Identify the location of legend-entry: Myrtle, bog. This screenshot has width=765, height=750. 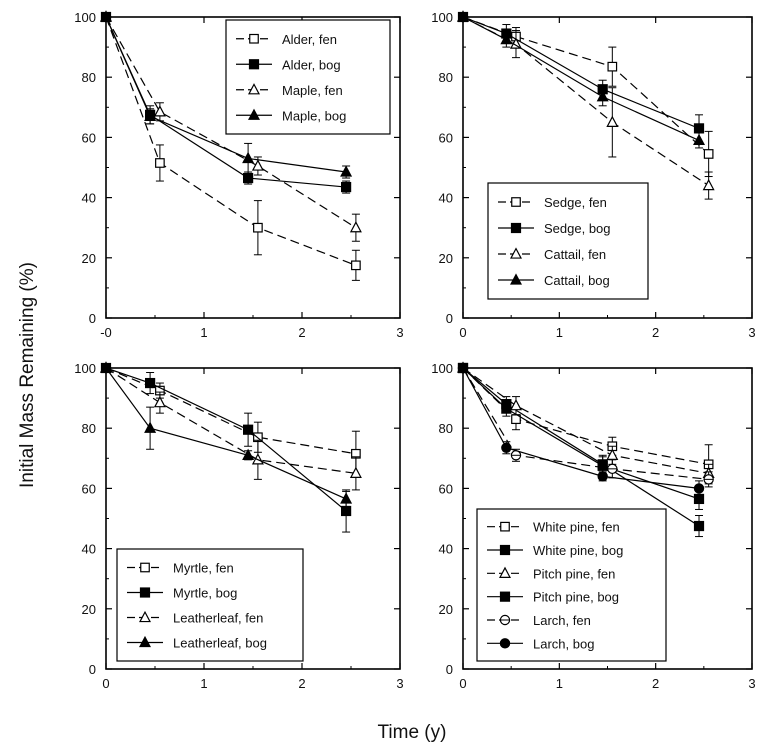
(182, 593).